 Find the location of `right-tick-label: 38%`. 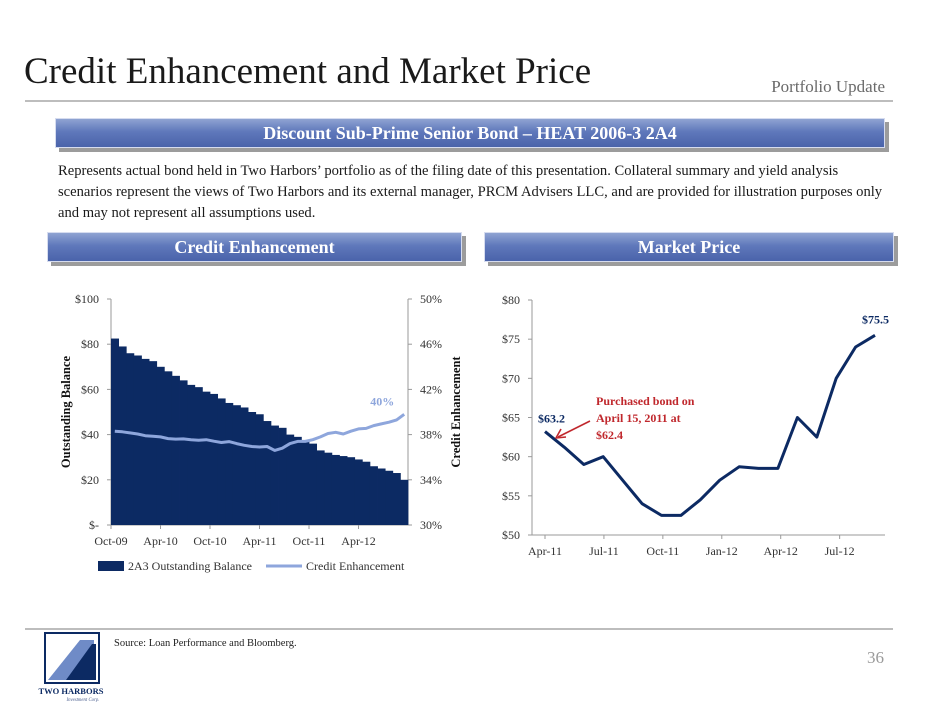

right-tick-label: 38% is located at coordinates (431, 435).